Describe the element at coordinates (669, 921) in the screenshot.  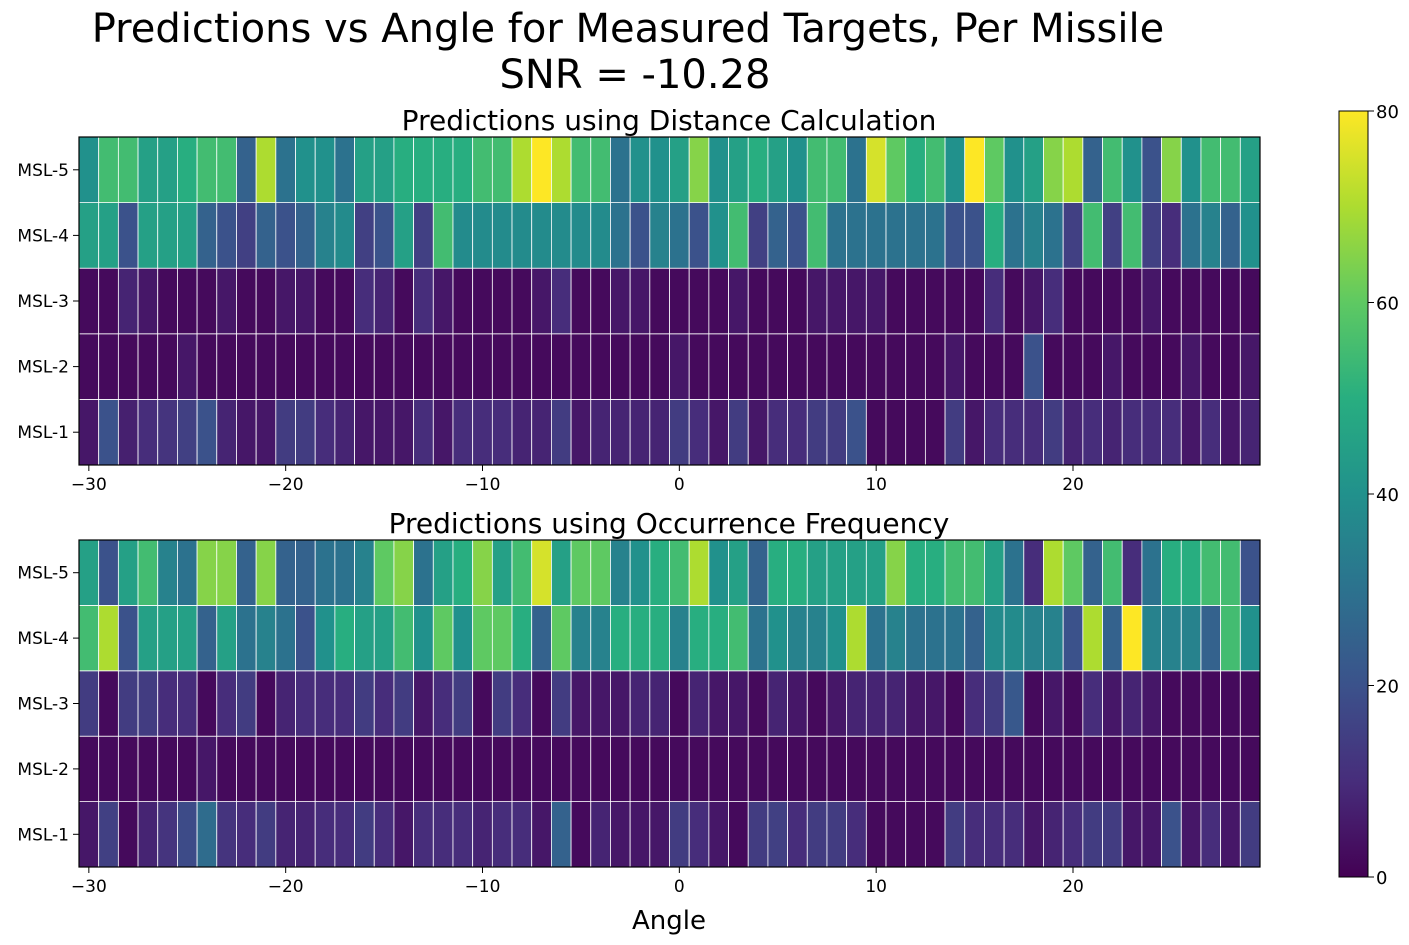
I see `x-axis-label: Angle` at that location.